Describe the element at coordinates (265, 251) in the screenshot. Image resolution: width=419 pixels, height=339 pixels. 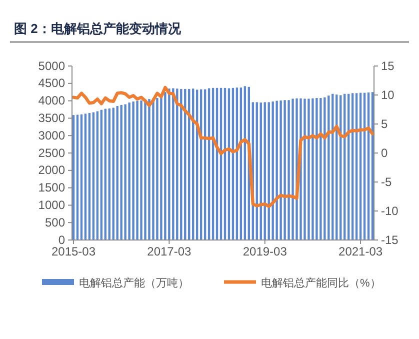
I see `x-tick-label: 2019-03` at that location.